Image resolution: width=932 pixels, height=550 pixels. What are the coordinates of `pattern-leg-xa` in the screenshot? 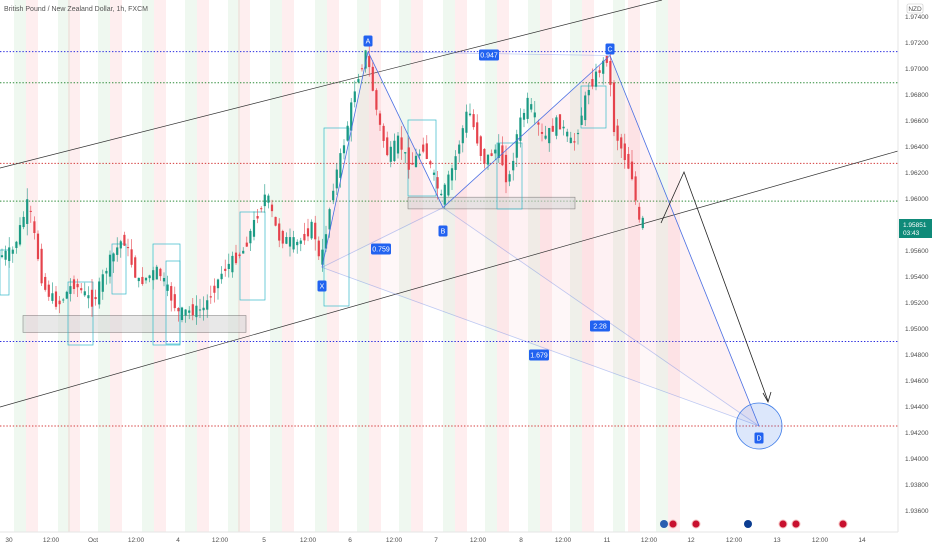 It's located at (345, 159).